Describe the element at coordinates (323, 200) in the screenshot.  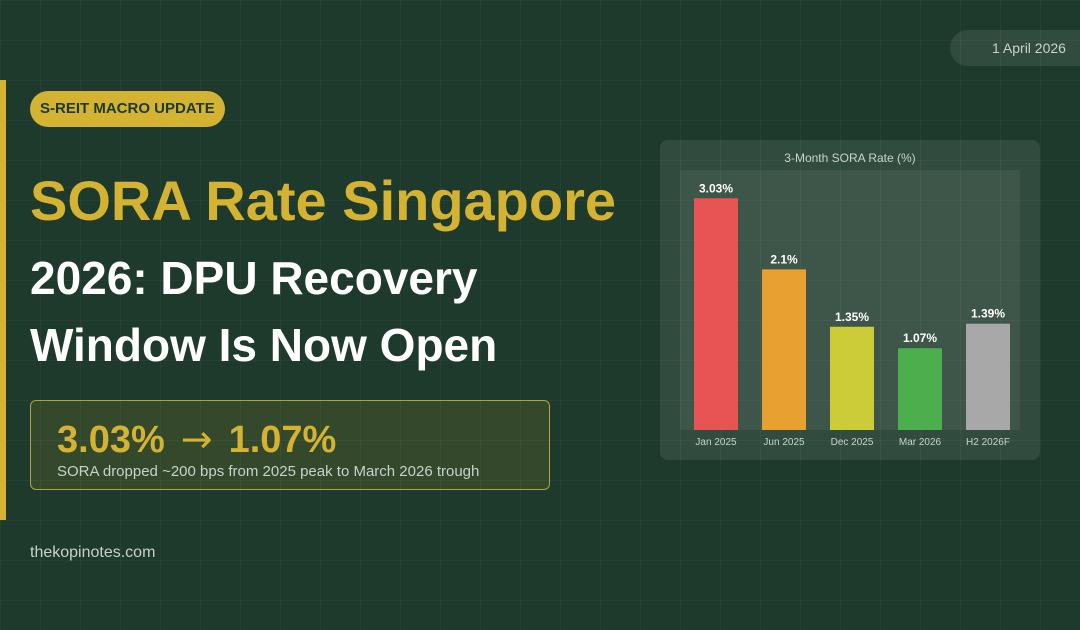
I see `headline-line-1: SORA Rate Singapore` at that location.